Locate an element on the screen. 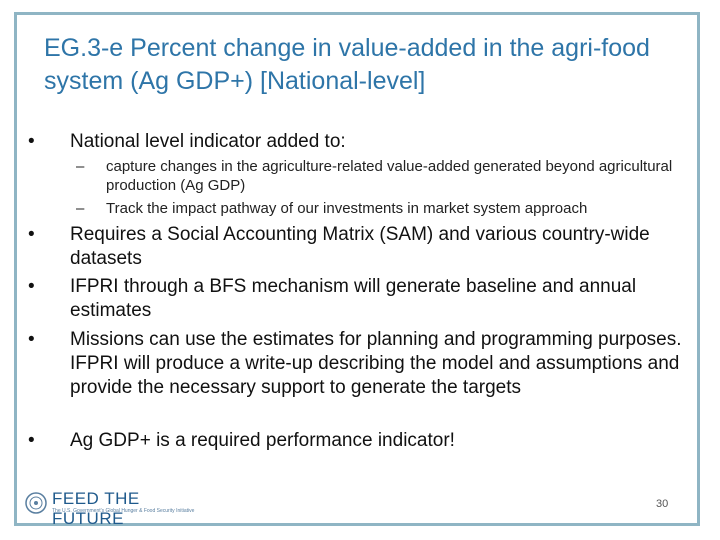 The image size is (720, 540). bullet-text: National level indicator added to: is located at coordinates (208, 141).